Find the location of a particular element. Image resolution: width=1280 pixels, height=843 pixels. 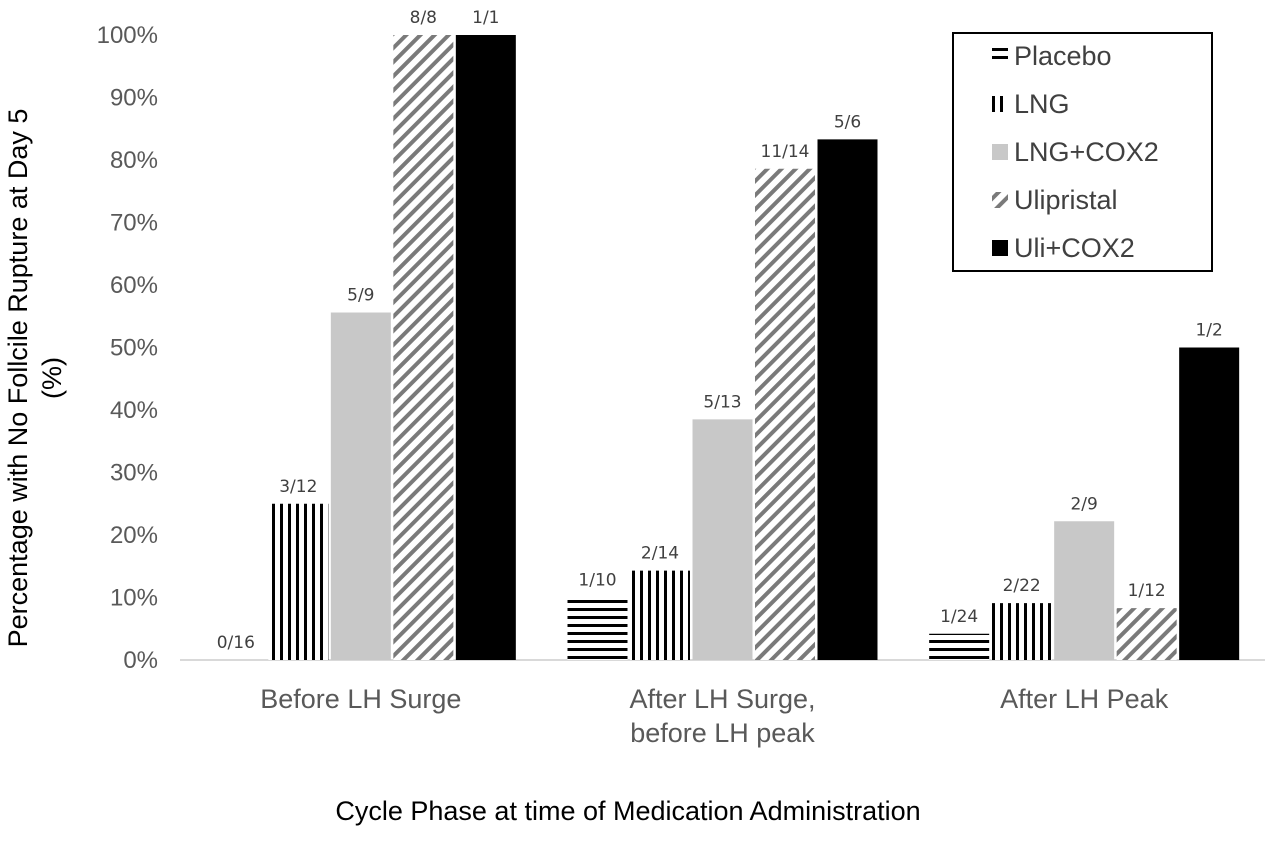

data-label-placebo-1: 0/16 is located at coordinates (236, 643).